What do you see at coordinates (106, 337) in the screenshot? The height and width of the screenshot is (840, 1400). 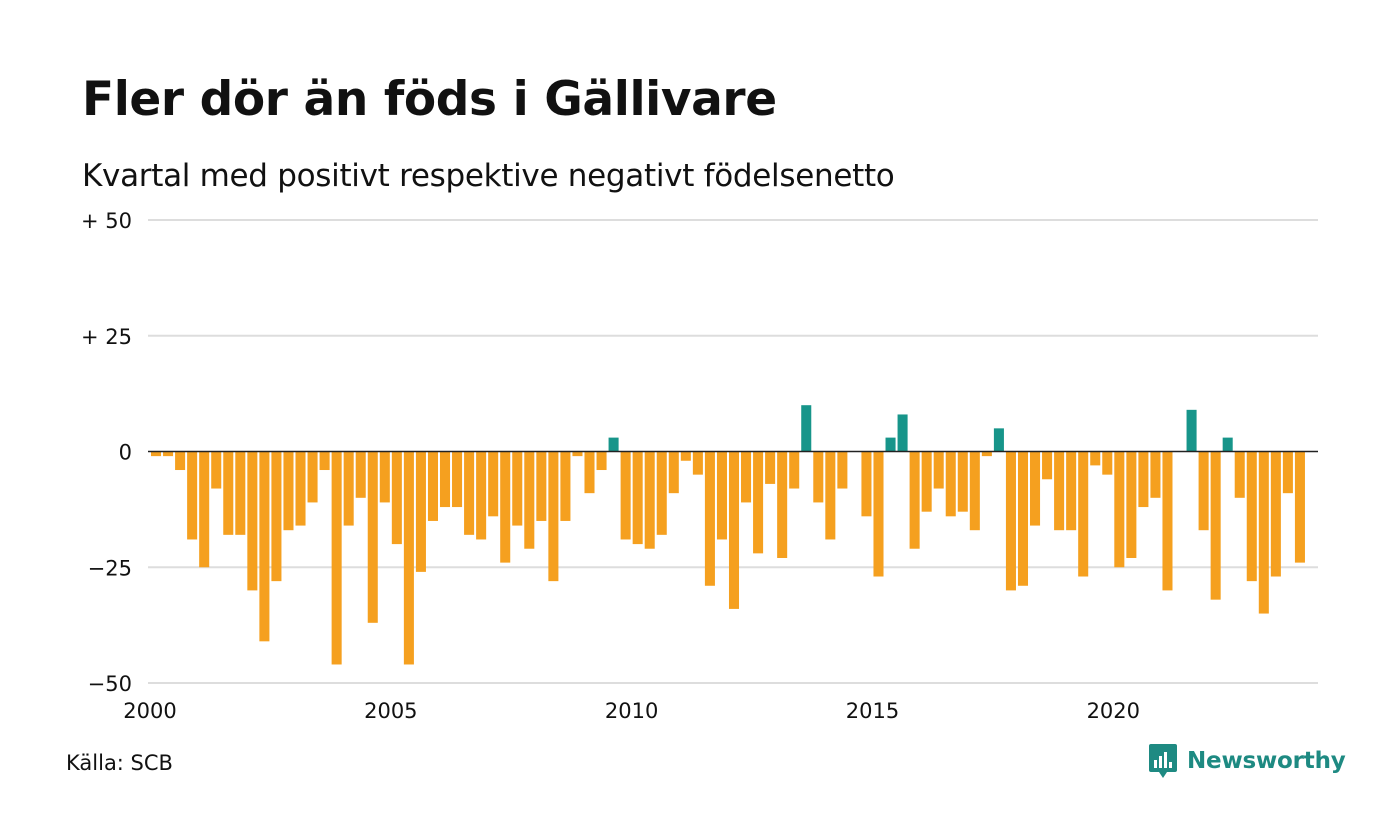 I see `y-tick-label: + 25` at bounding box center [106, 337].